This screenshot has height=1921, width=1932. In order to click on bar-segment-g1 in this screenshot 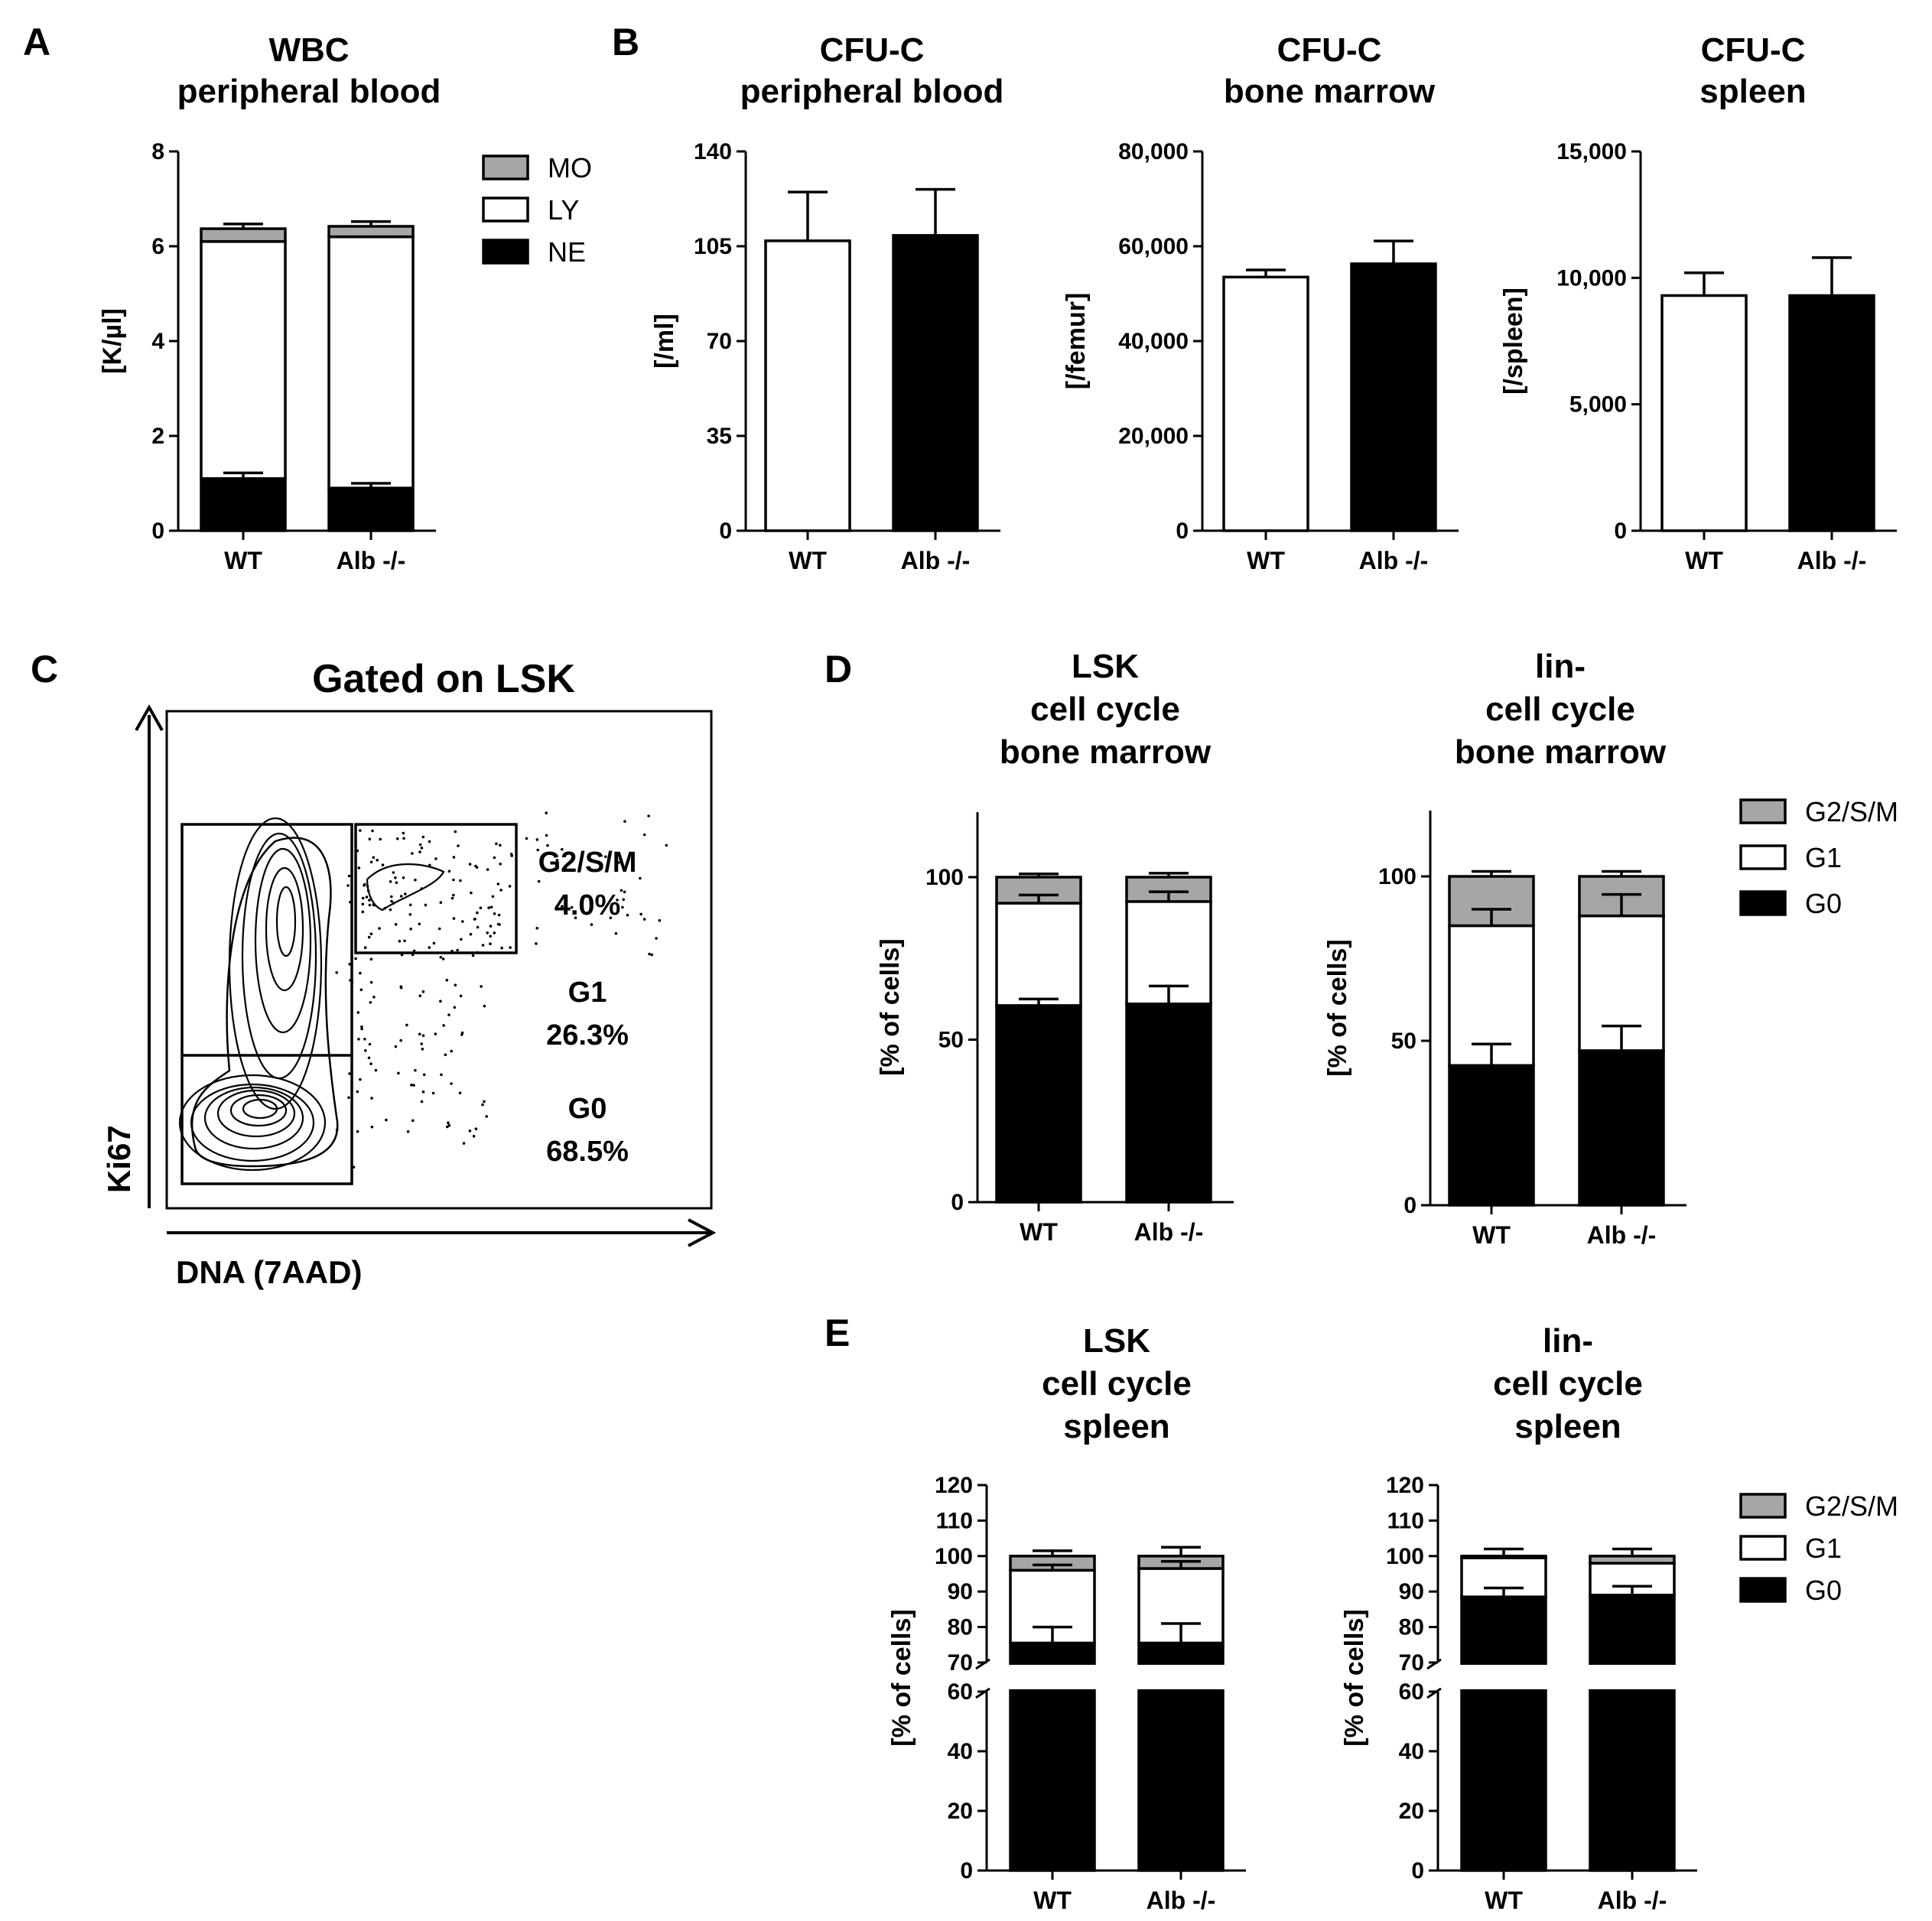, I will do `click(1491, 995)`.